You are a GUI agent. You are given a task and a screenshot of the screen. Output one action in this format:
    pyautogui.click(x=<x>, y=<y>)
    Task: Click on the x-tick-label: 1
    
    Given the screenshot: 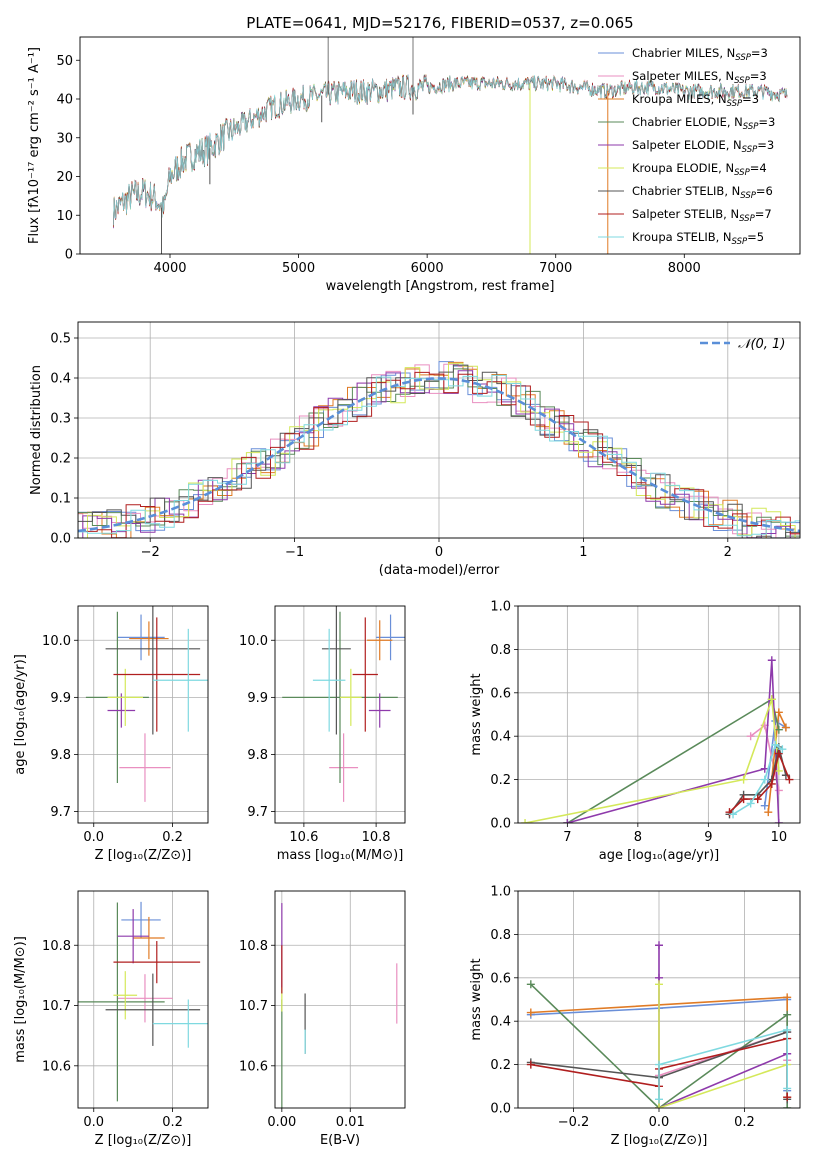 What is the action you would take?
    pyautogui.click(x=583, y=552)
    